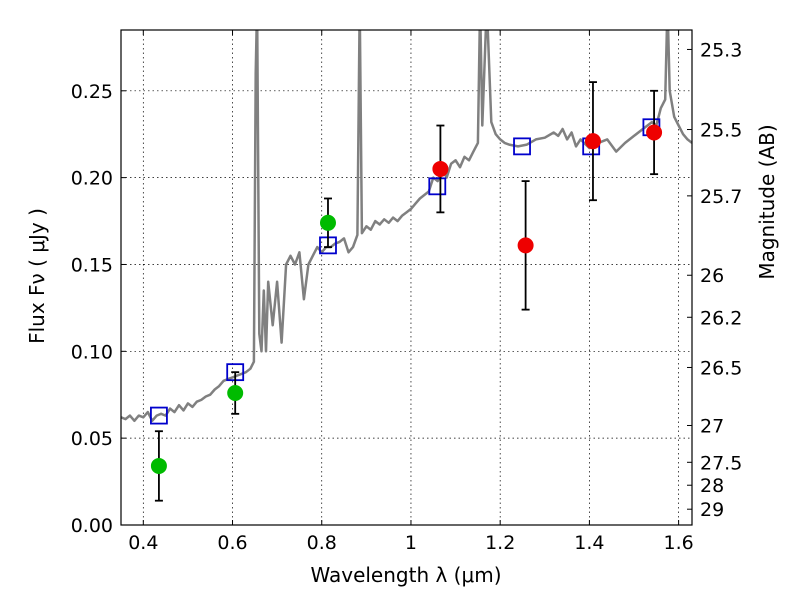  I want to click on x-tick-label: 1, so click(411, 543).